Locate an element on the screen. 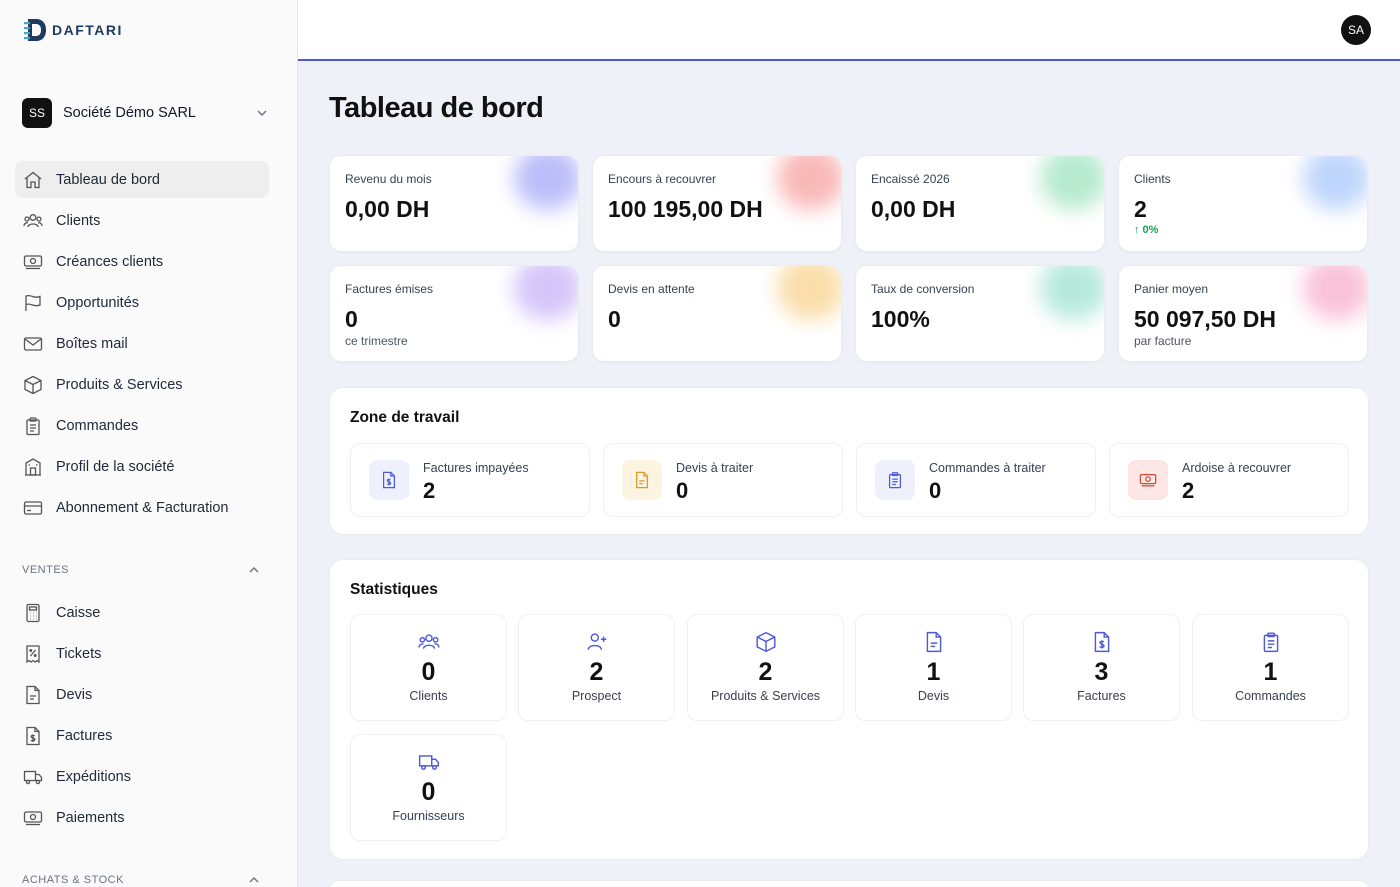  stat-label: Fournisseurs is located at coordinates (428, 816).